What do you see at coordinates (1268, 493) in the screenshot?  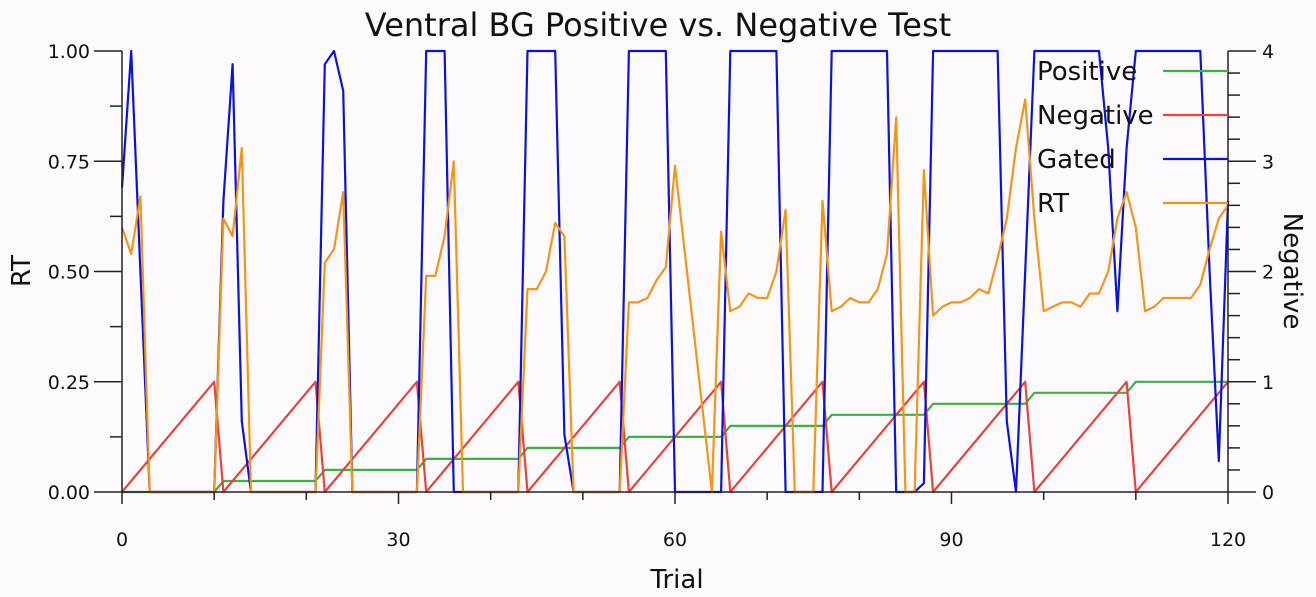 I see `y2-tick-label: 0` at bounding box center [1268, 493].